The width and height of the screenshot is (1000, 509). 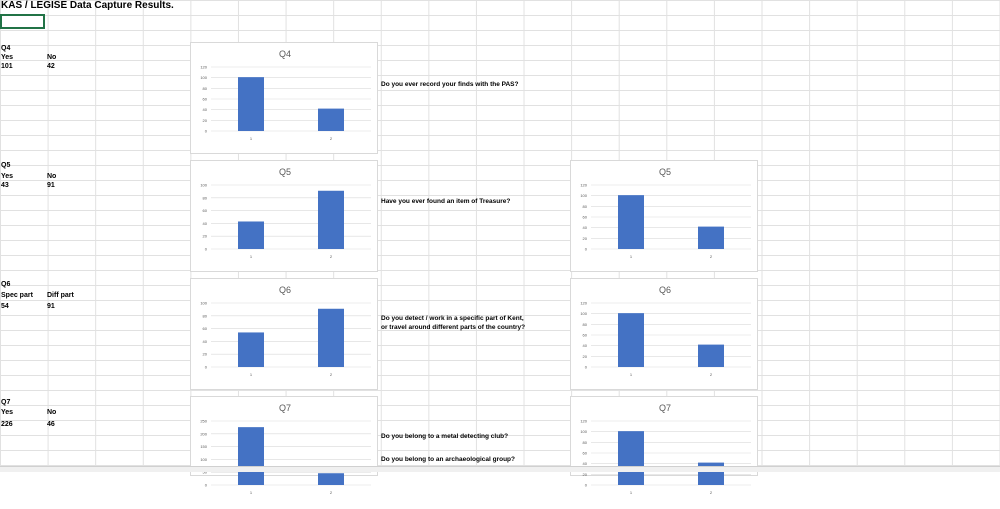 I want to click on q4-yes-header: Yes, so click(x=7, y=57).